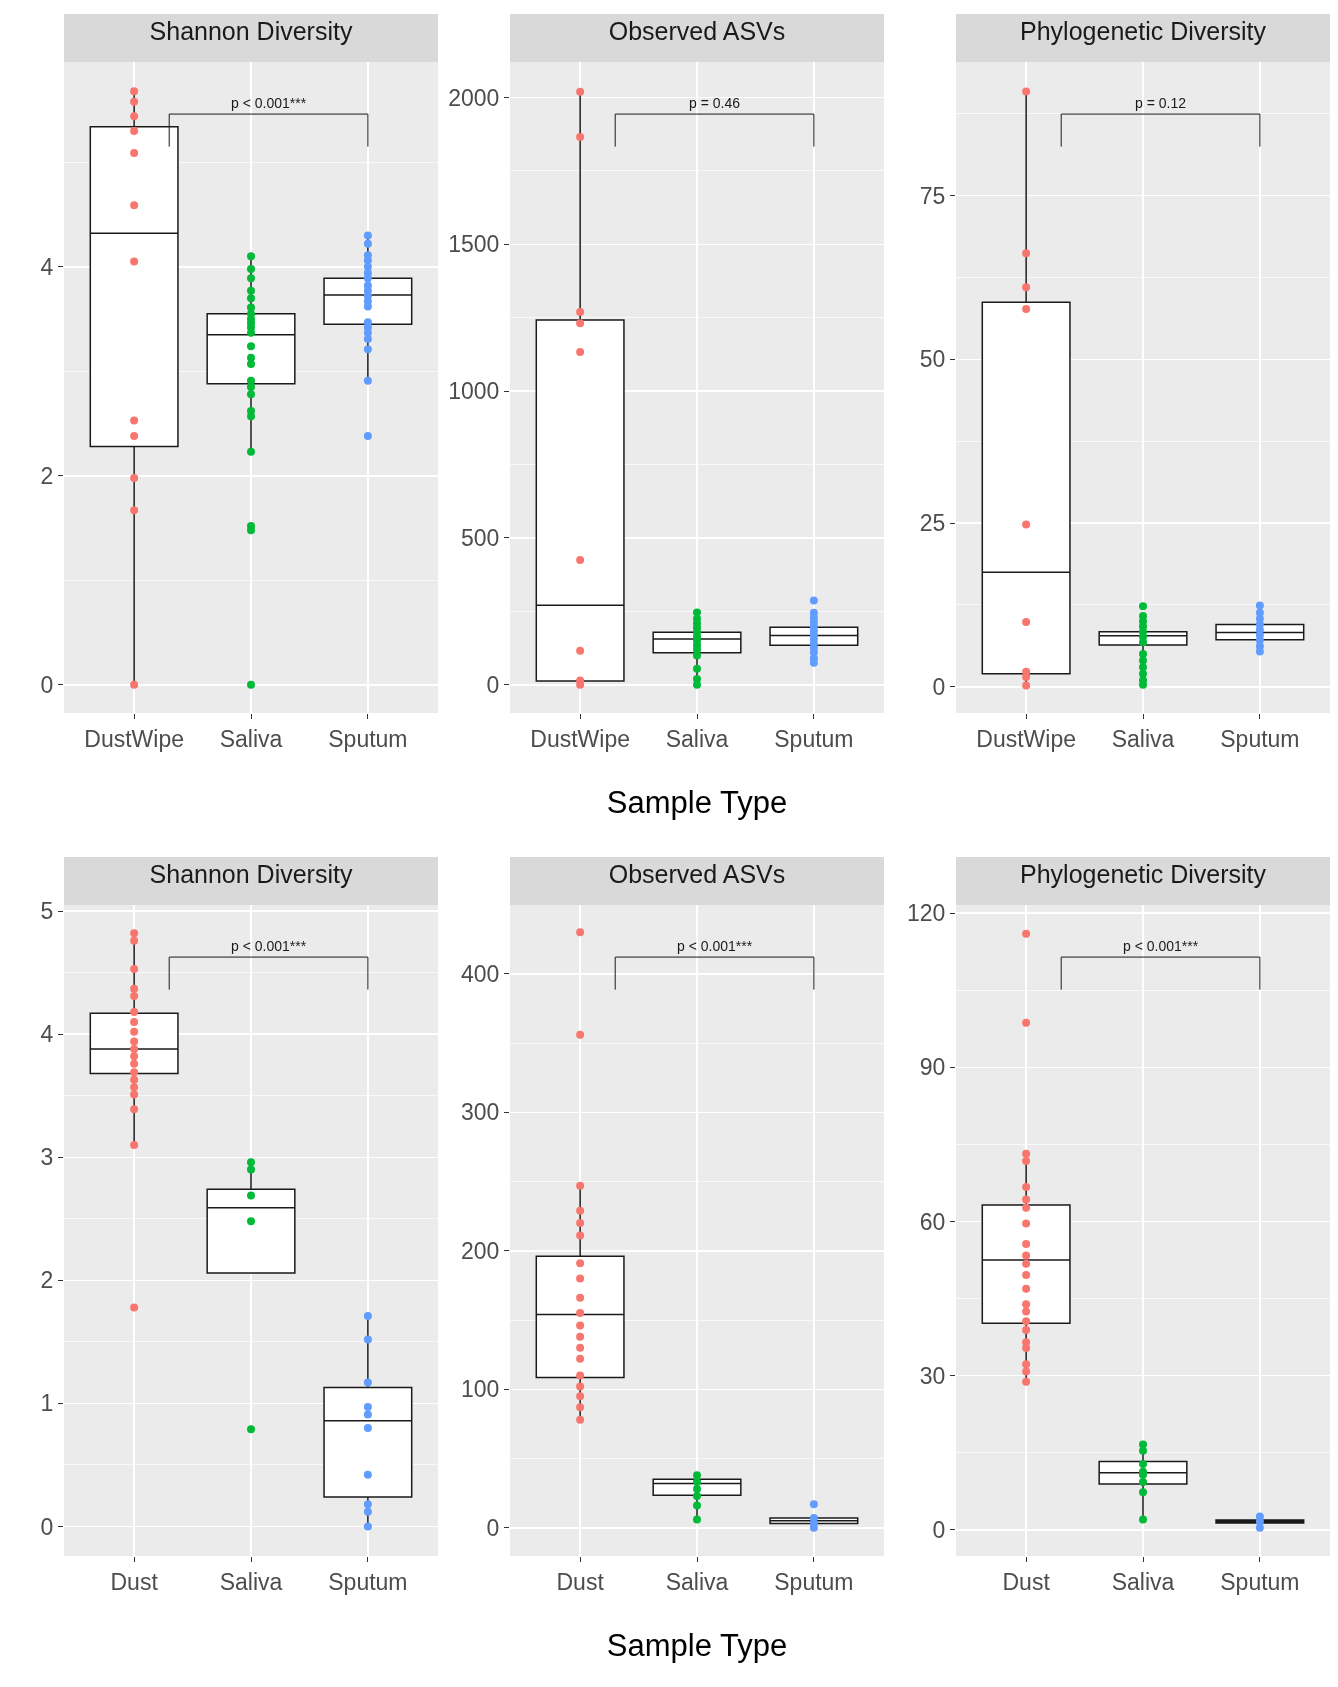  What do you see at coordinates (932, 1375) in the screenshot?
I see `y-tick-label: 30` at bounding box center [932, 1375].